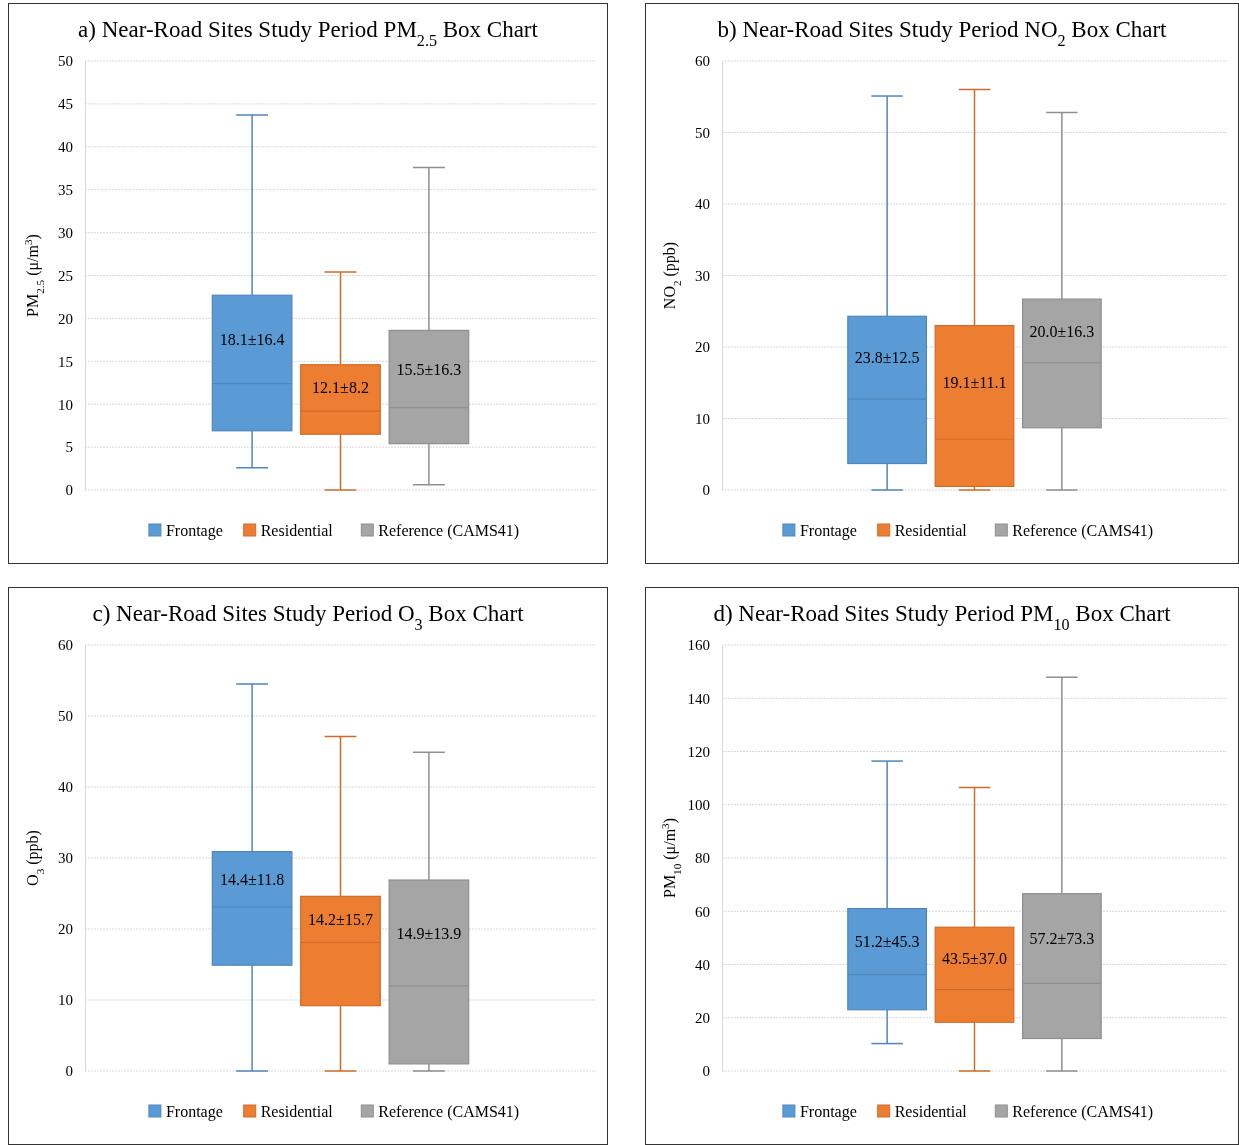 The height and width of the screenshot is (1145, 1239). Describe the element at coordinates (1062, 939) in the screenshot. I see `annotation: 57.2±73.3` at that location.